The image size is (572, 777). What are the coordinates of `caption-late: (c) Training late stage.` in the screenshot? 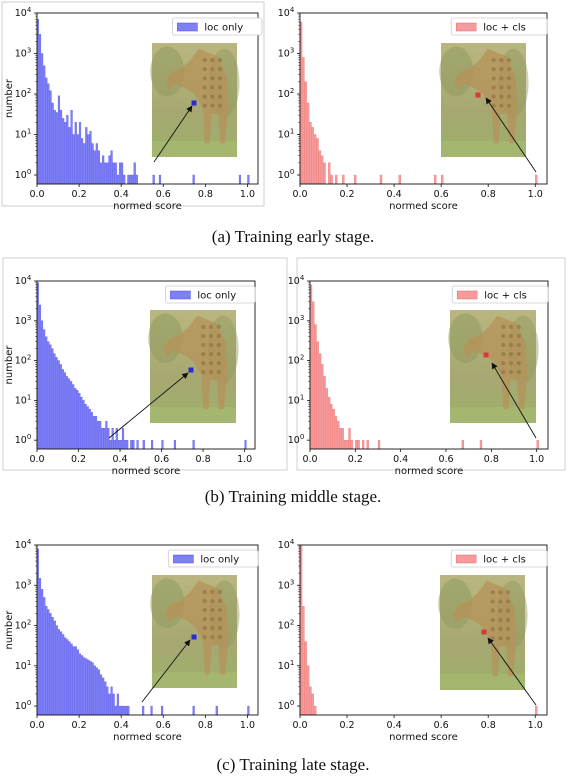 It's located at (293, 764).